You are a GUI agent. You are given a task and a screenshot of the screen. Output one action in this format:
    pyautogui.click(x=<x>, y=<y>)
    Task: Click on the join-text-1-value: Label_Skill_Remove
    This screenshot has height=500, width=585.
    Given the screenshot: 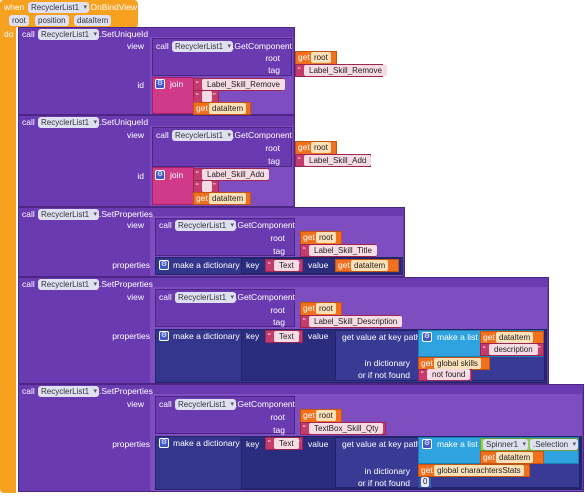 What is the action you would take?
    pyautogui.click(x=243, y=84)
    